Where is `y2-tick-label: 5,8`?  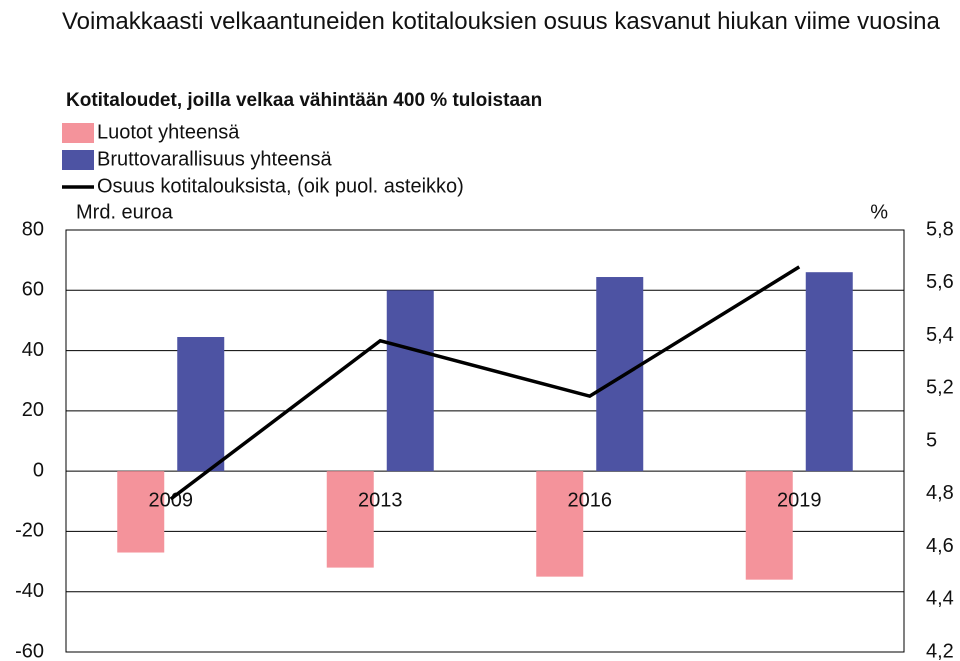 y2-tick-label: 5,8 is located at coordinates (940, 229).